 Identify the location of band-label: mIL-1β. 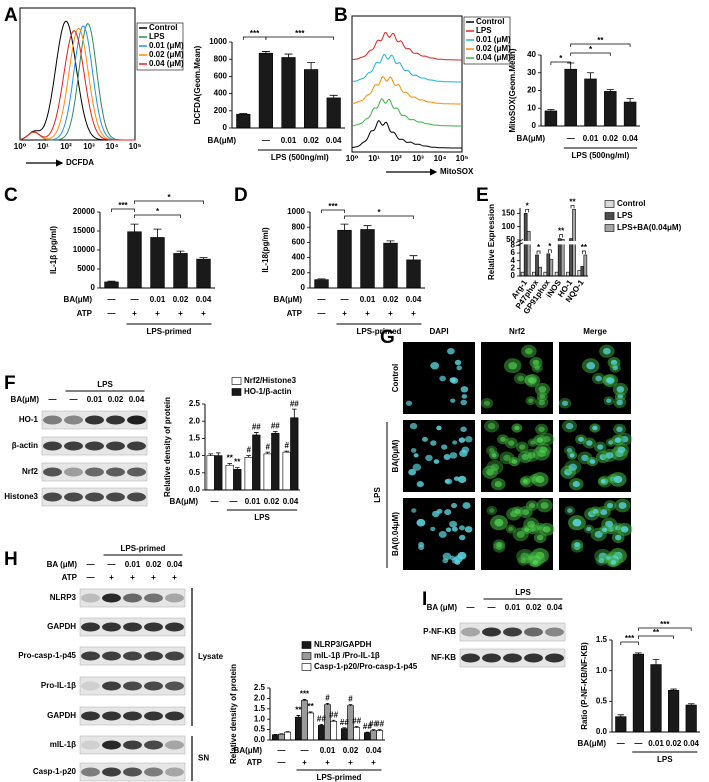
(63, 744).